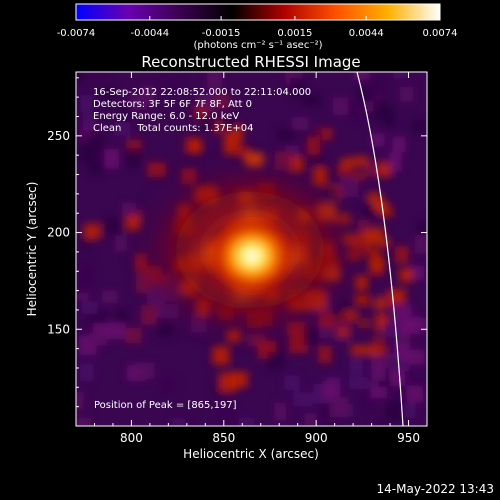 Image resolution: width=500 pixels, height=500 pixels. Describe the element at coordinates (408, 438) in the screenshot. I see `x-tick-label: 950` at that location.